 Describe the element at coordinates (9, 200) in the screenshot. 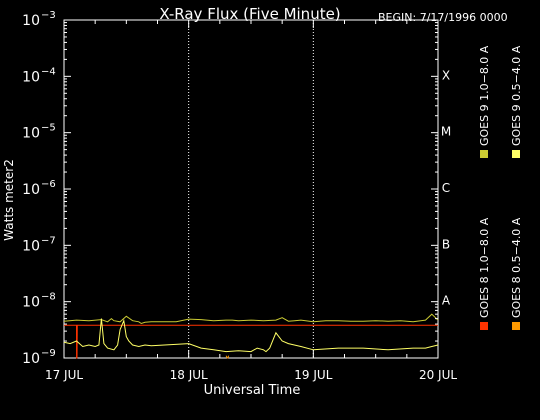

I see `y-axis-label: Watts meter2` at that location.